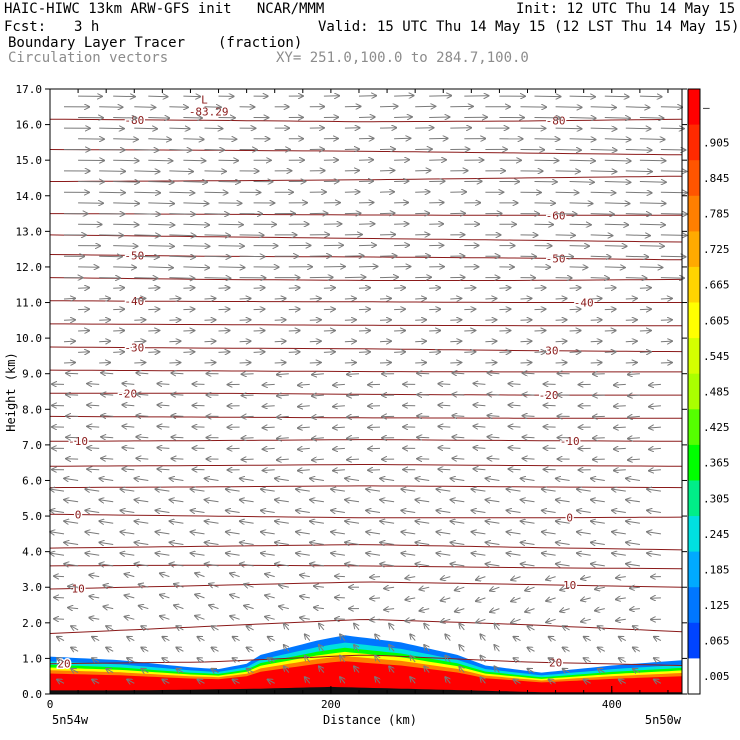 The image size is (740, 740). Describe the element at coordinates (78, 515) in the screenshot. I see `isotherm-label: 0` at that location.